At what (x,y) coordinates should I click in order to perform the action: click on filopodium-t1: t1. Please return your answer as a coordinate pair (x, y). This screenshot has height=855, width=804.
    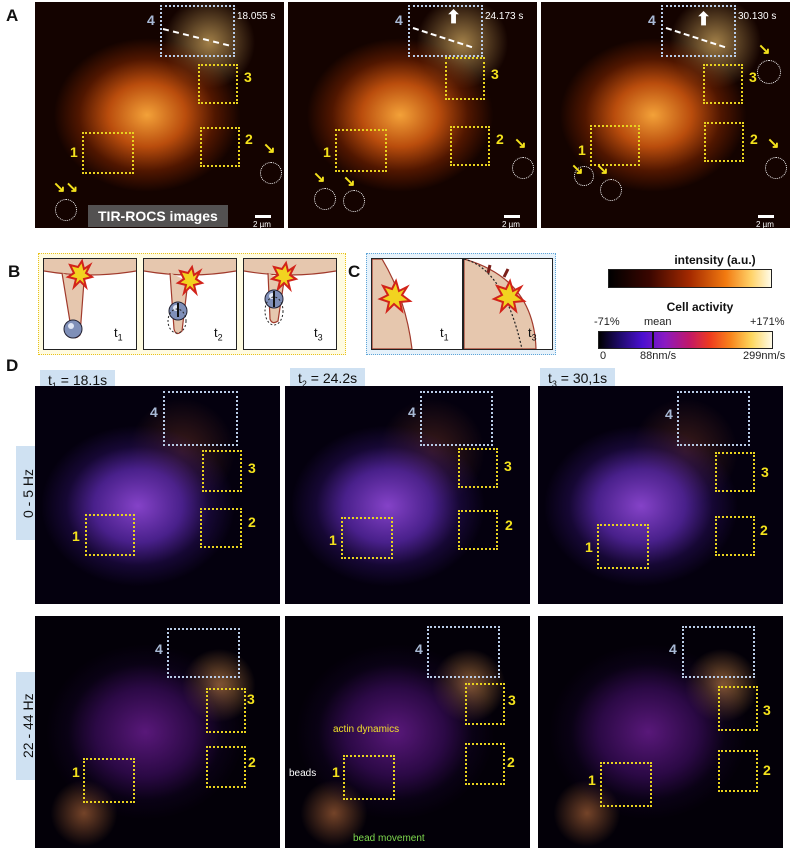
    Looking at the image, I should click on (90, 304).